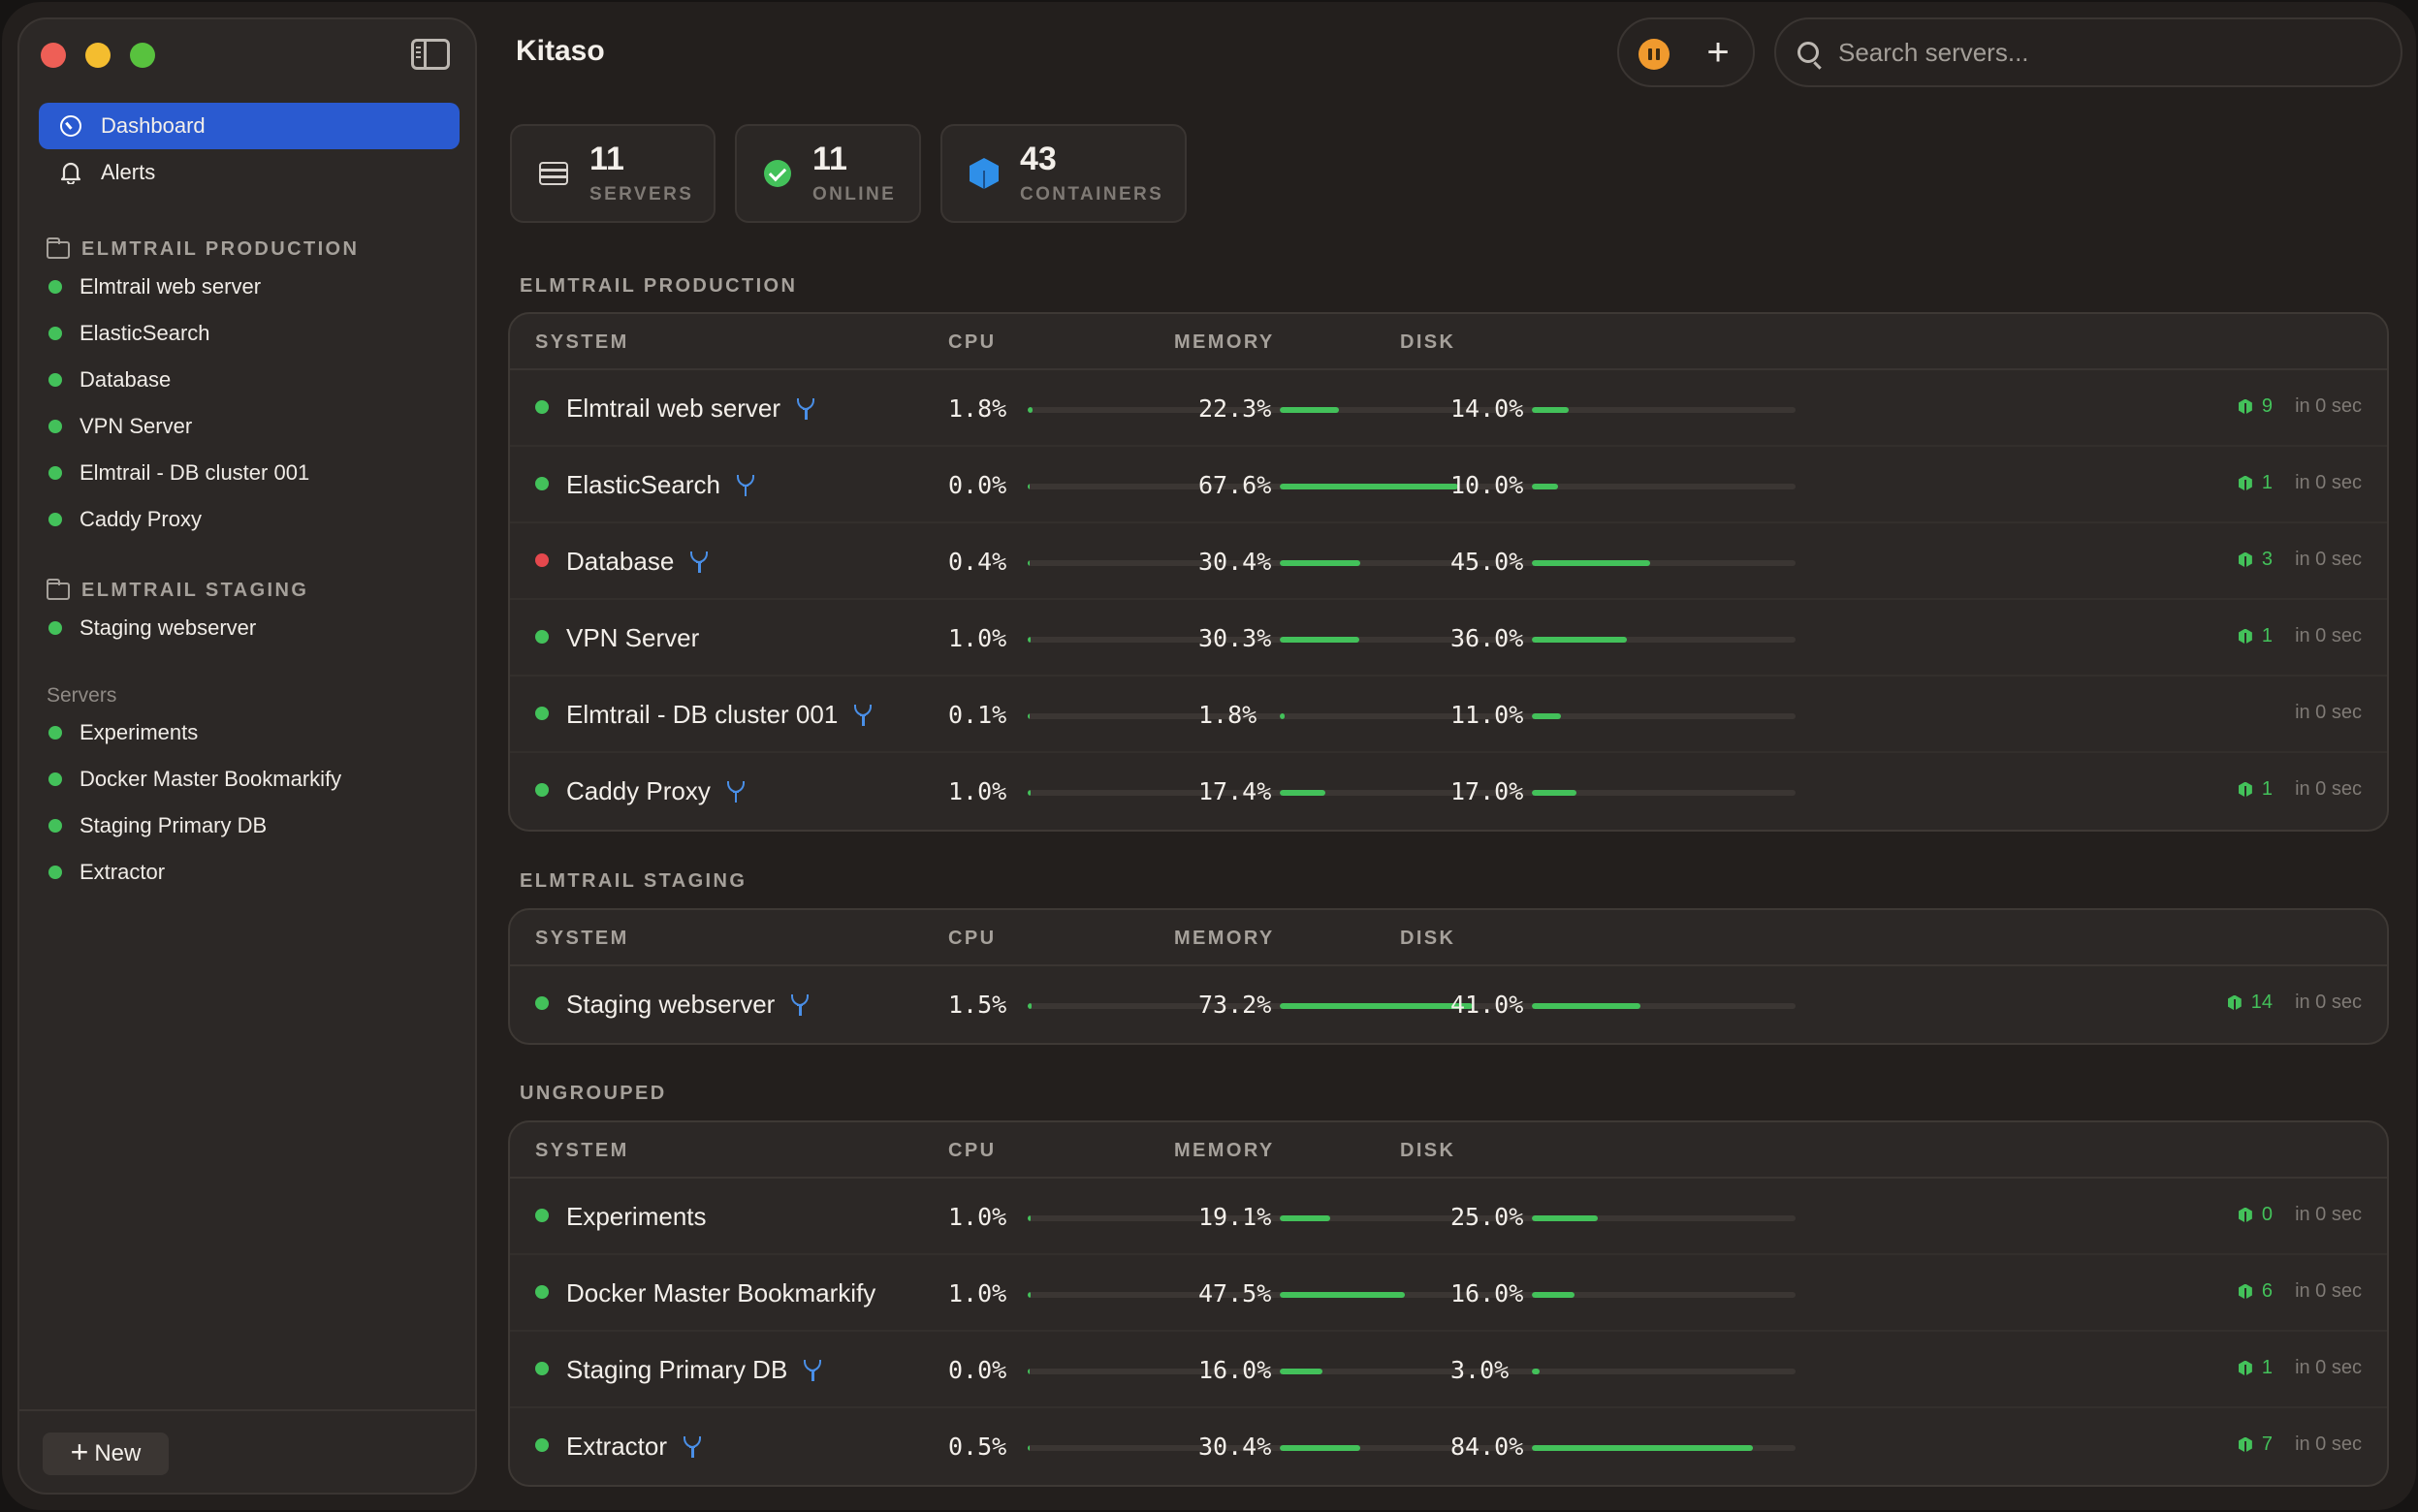 The image size is (2418, 1512). I want to click on memory-value: 30.4%, so click(1235, 562).